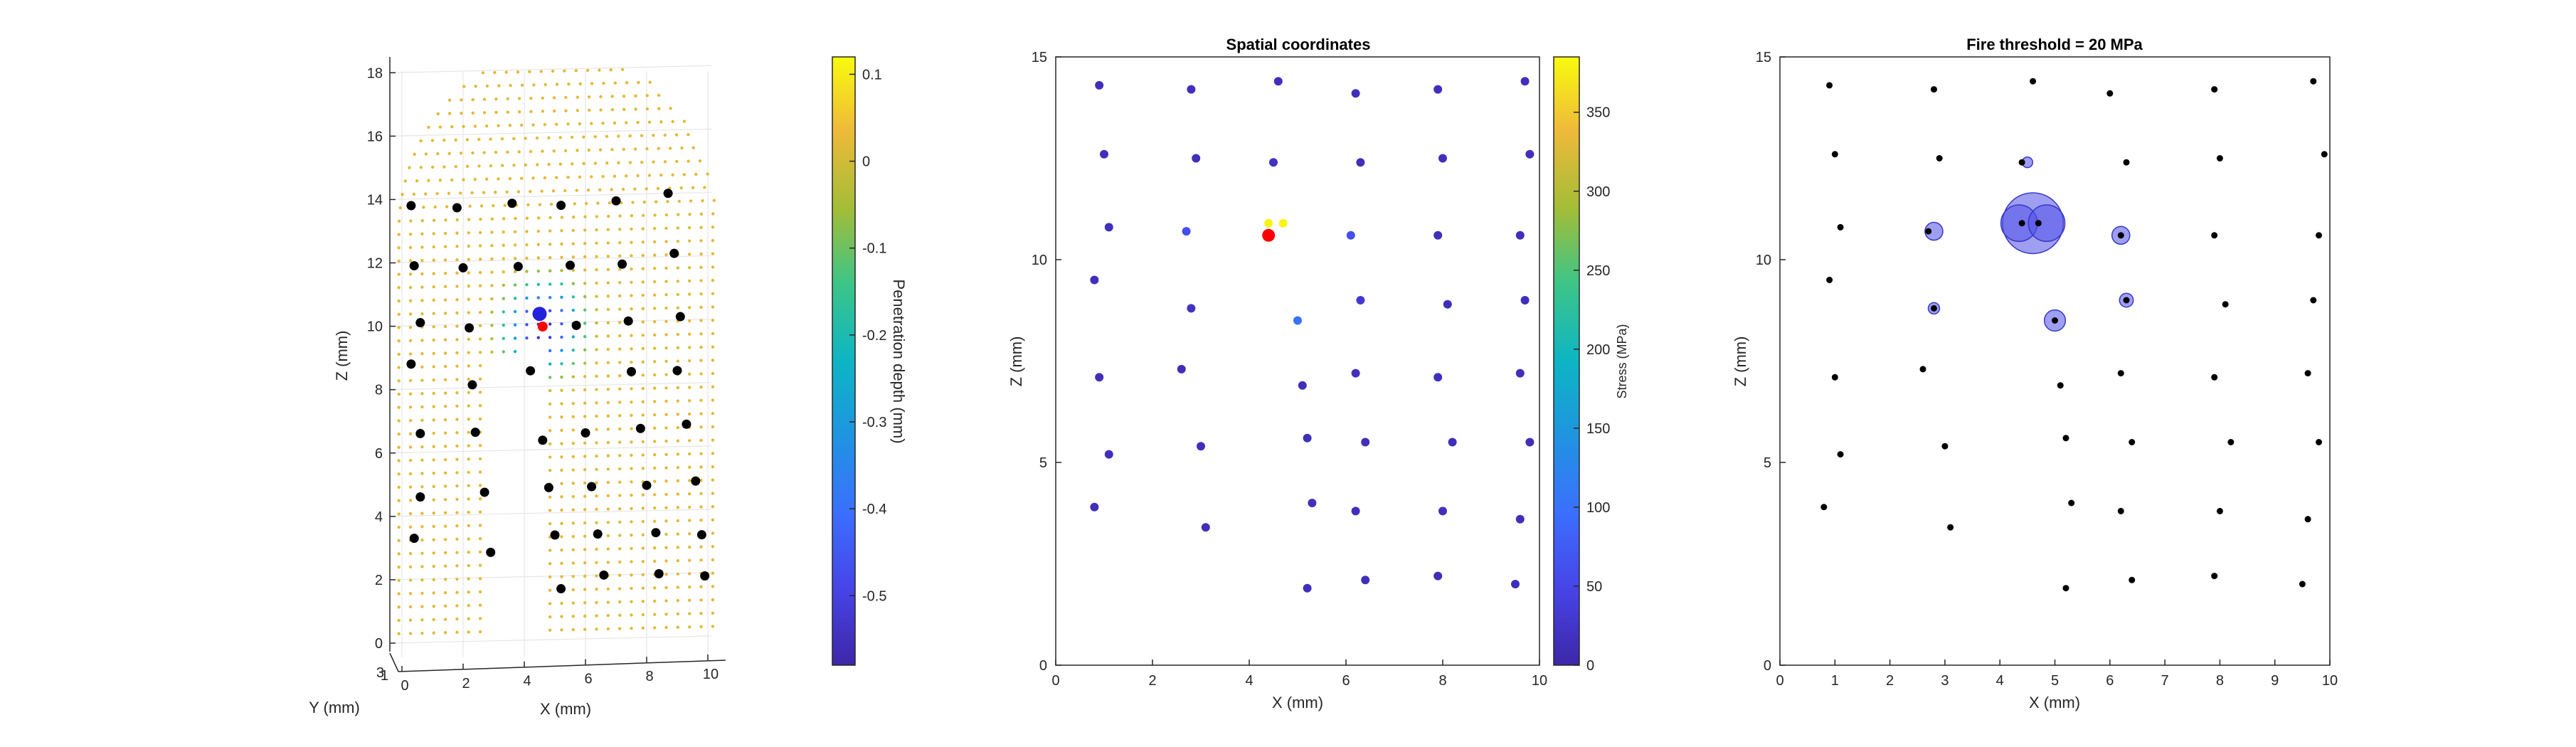 The height and width of the screenshot is (747, 2576). What do you see at coordinates (342, 356) in the screenshot?
I see `p1-zlabel: Z (mm)` at bounding box center [342, 356].